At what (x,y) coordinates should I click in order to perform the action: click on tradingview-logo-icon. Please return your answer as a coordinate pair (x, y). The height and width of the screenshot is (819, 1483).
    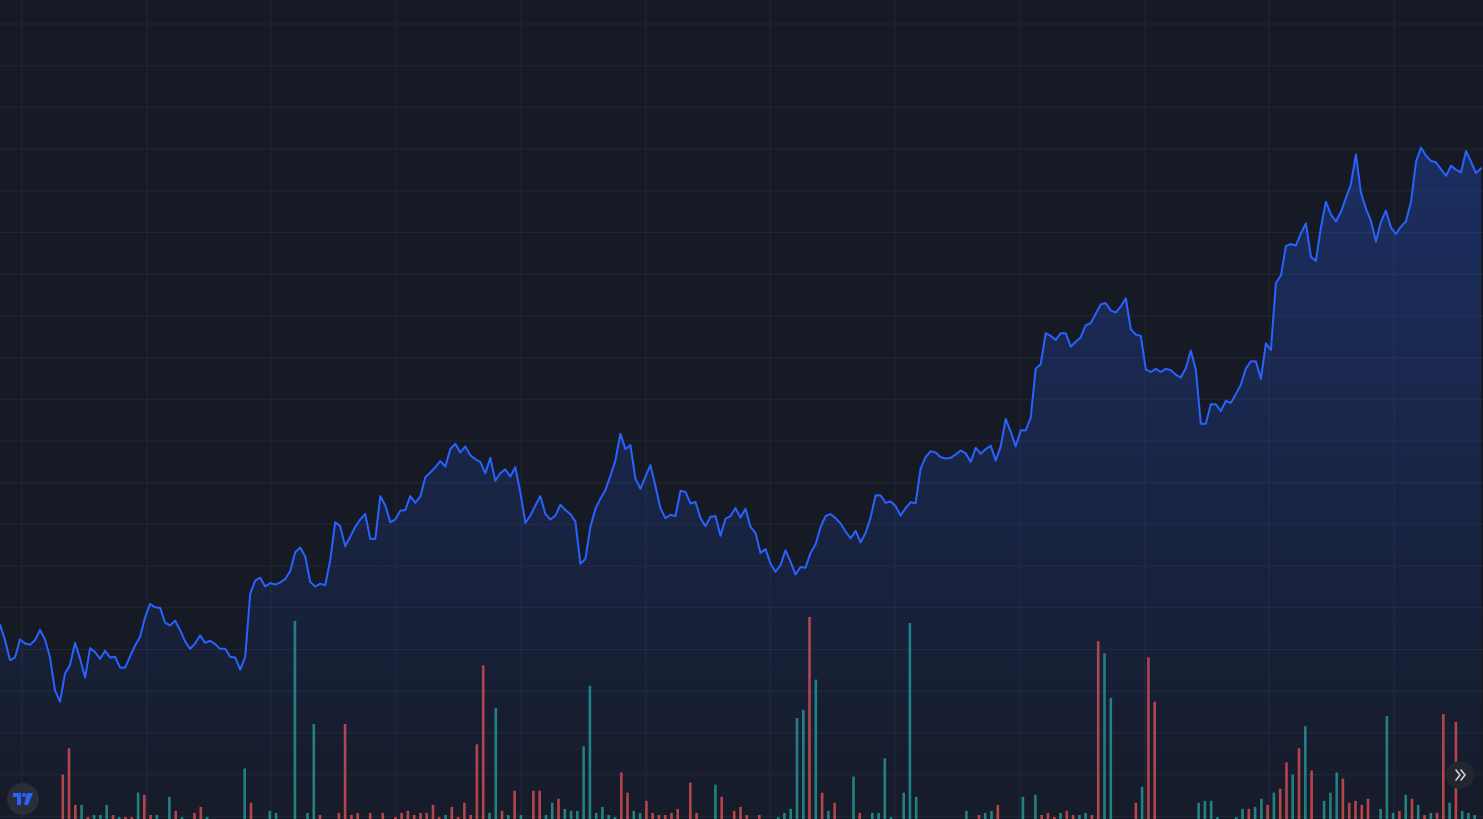
    Looking at the image, I should click on (23, 799).